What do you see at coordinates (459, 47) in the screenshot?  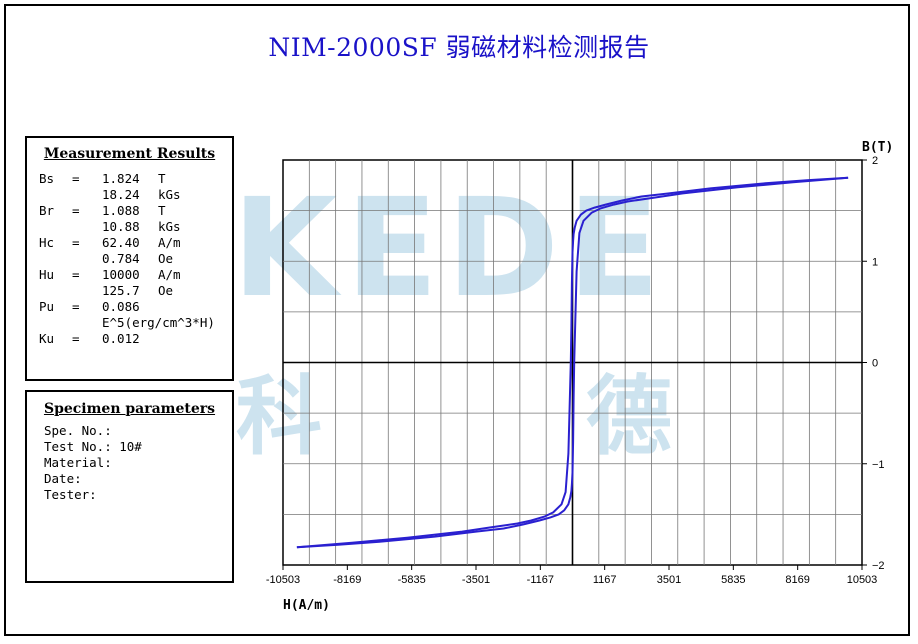 I see `report-title: NIM-2000SF 弱磁材料检测报告` at bounding box center [459, 47].